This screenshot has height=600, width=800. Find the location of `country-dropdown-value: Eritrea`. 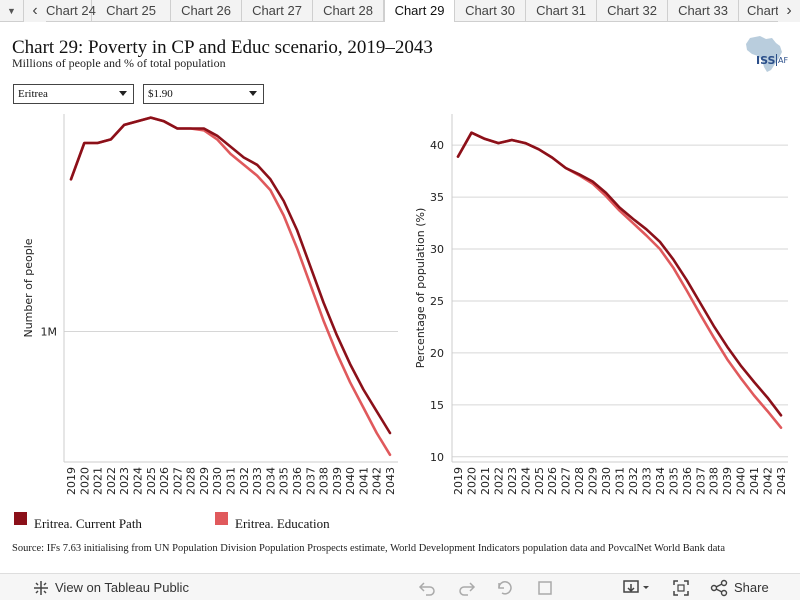

country-dropdown-value: Eritrea is located at coordinates (33, 94).